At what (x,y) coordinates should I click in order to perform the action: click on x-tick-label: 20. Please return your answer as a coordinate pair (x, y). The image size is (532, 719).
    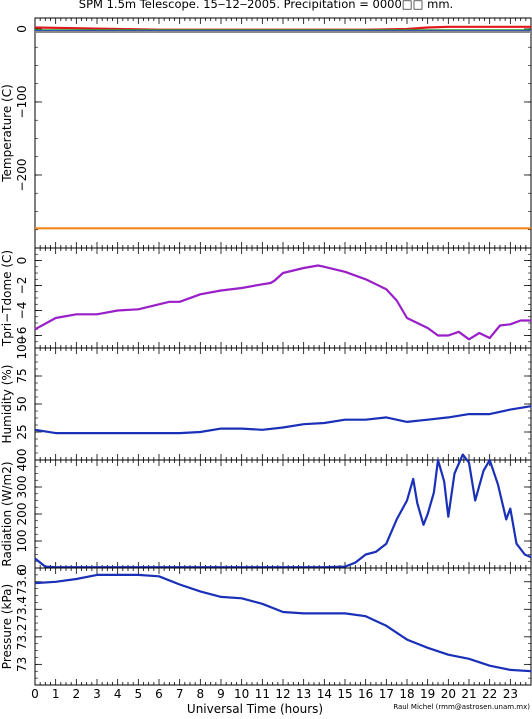
    Looking at the image, I should click on (448, 694).